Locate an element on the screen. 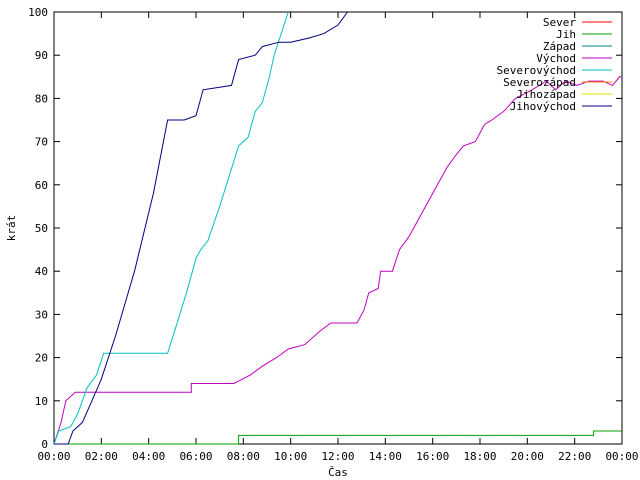 The width and height of the screenshot is (640, 480). y-tick-label: 50 is located at coordinates (41, 228).